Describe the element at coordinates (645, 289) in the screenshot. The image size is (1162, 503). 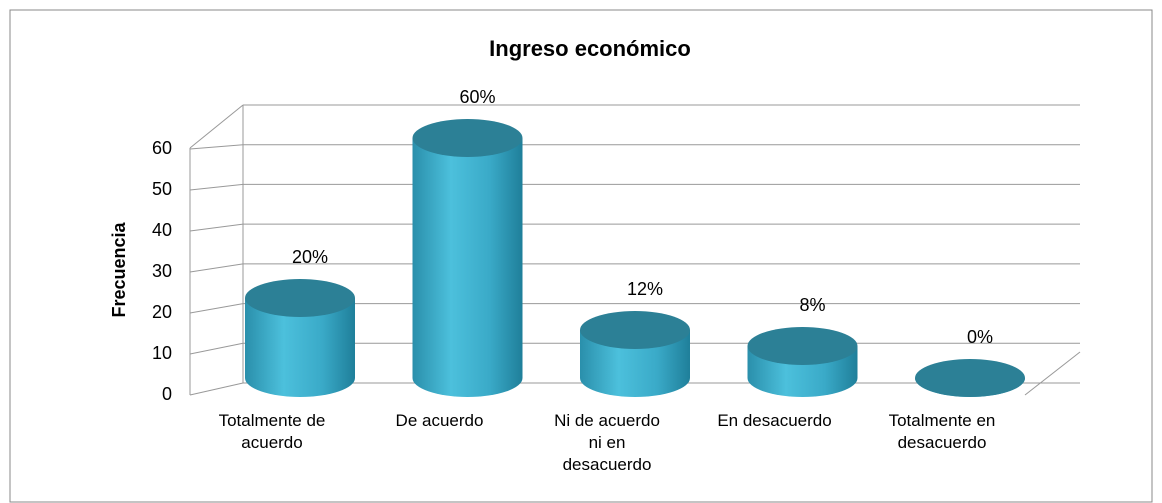
I see `data-label: 12%` at that location.